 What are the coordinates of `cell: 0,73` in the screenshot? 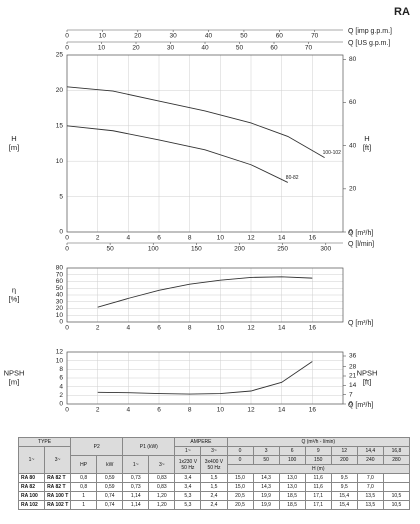 It's located at (136, 478).